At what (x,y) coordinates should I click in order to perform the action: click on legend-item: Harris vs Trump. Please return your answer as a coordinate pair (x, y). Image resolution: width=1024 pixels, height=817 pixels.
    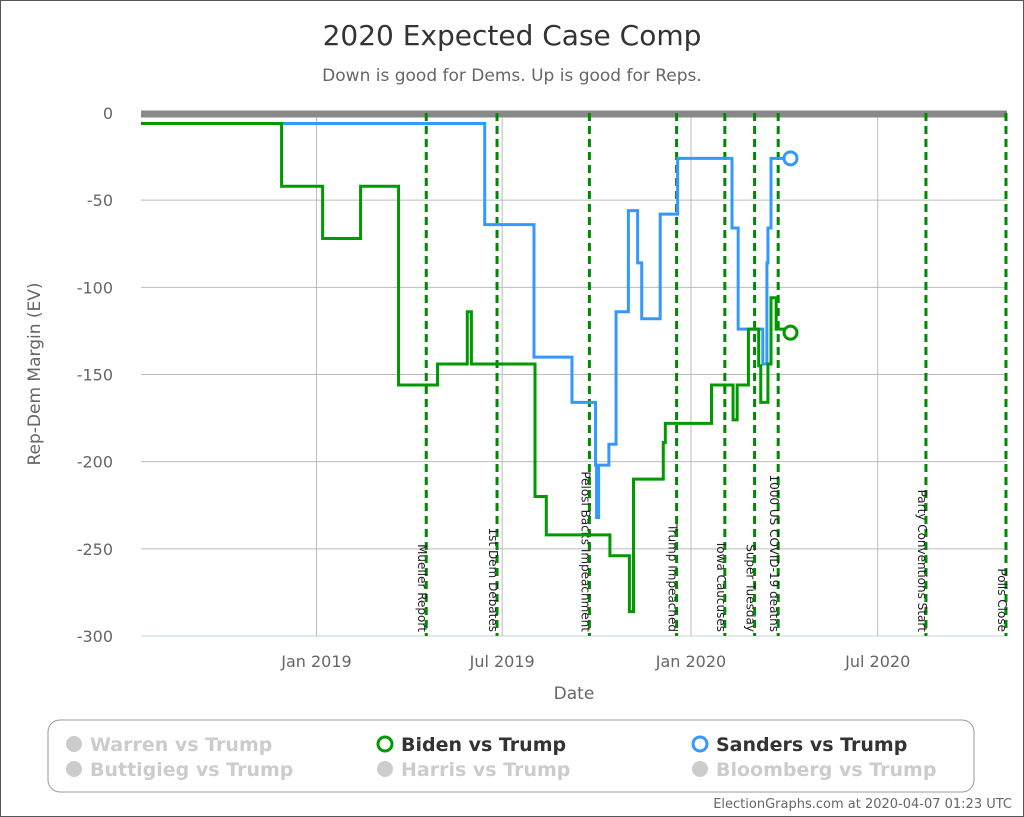
    Looking at the image, I should click on (473, 770).